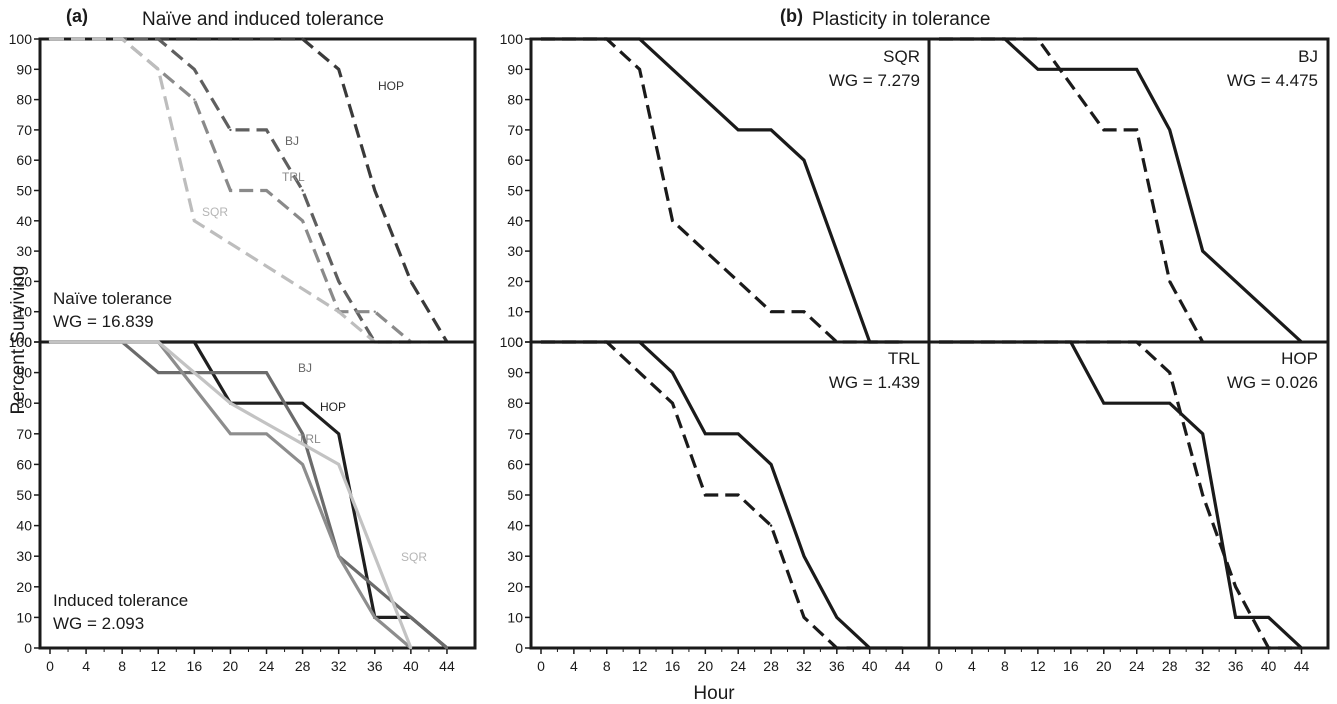 The width and height of the screenshot is (1337, 704). I want to click on x-tick-label: 28, so click(771, 666).